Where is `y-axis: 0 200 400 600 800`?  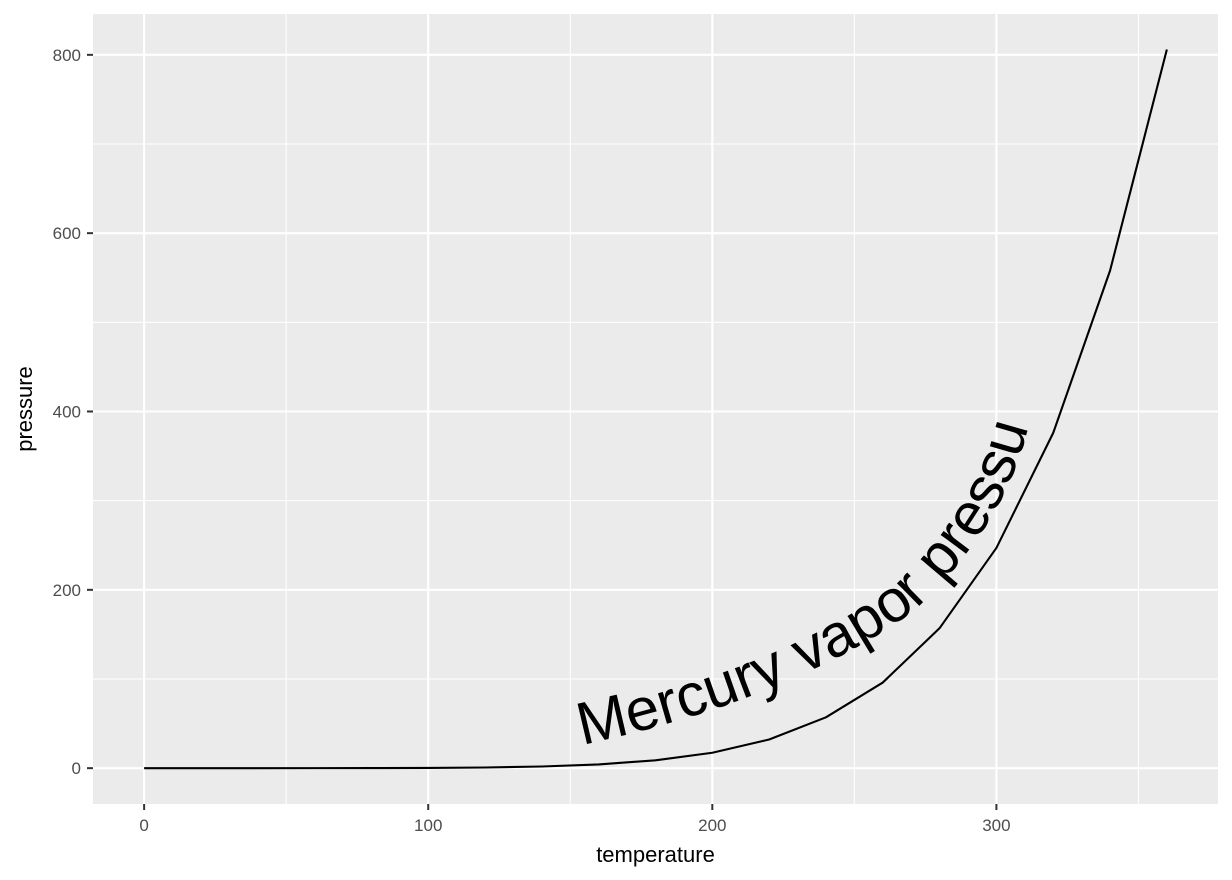 y-axis: 0 200 400 600 800 is located at coordinates (73, 412).